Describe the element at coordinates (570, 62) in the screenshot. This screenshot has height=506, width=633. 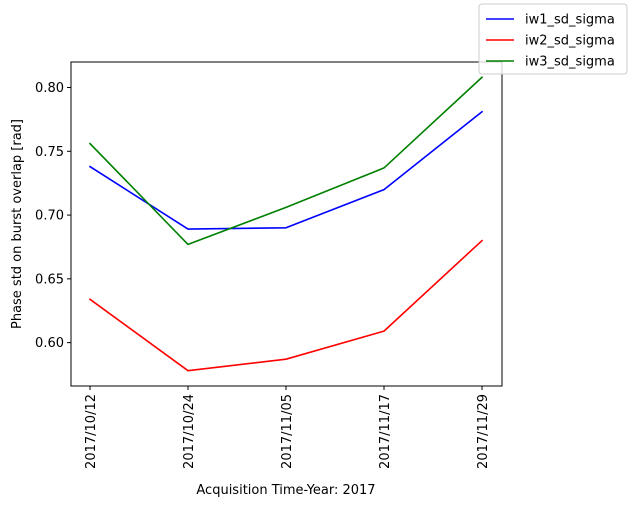
I see `legend-label: iw3_sd_sigma` at that location.